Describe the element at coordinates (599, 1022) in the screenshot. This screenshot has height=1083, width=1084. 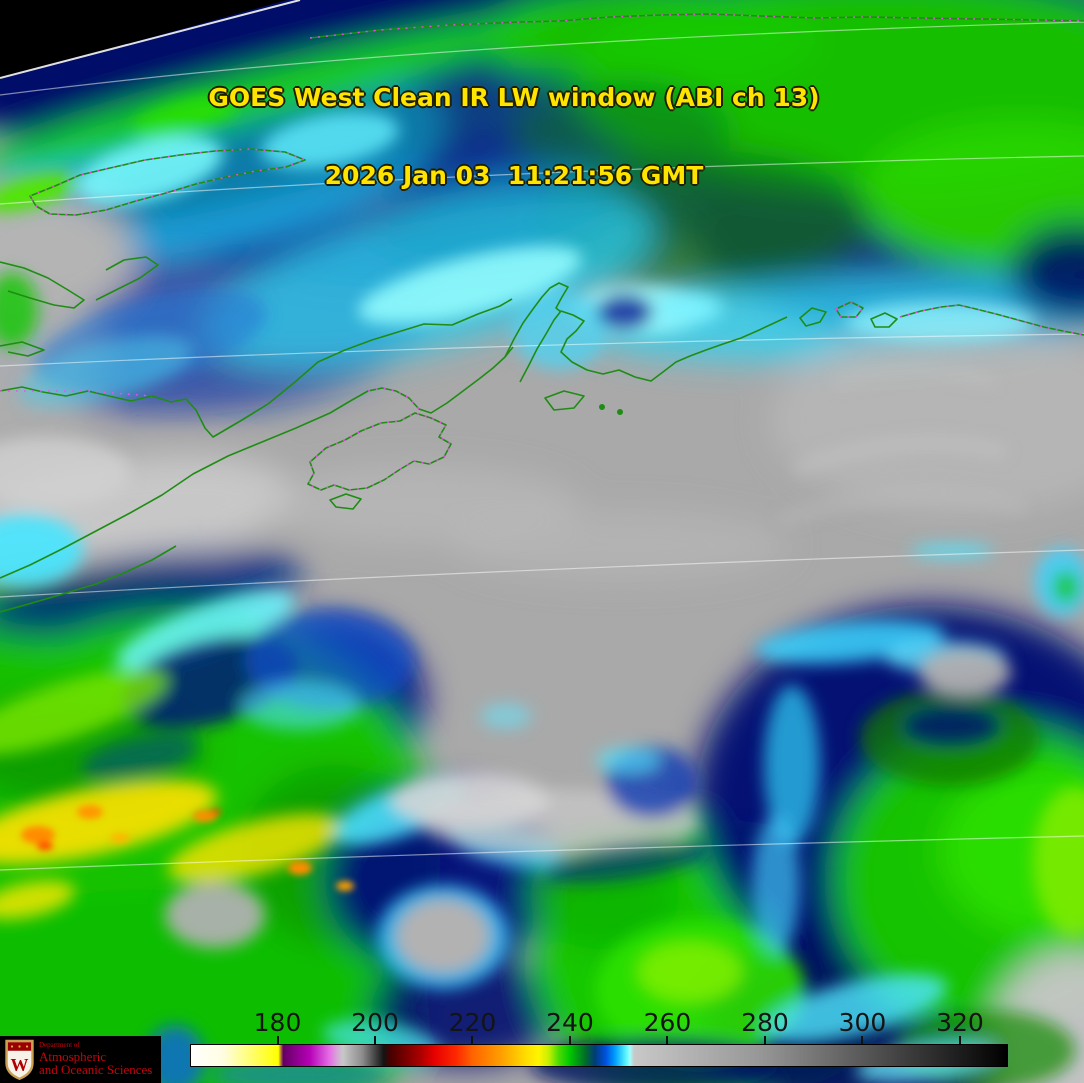
I see `colorbar-labels: 180 200 220 240 260 280 300 320` at that location.